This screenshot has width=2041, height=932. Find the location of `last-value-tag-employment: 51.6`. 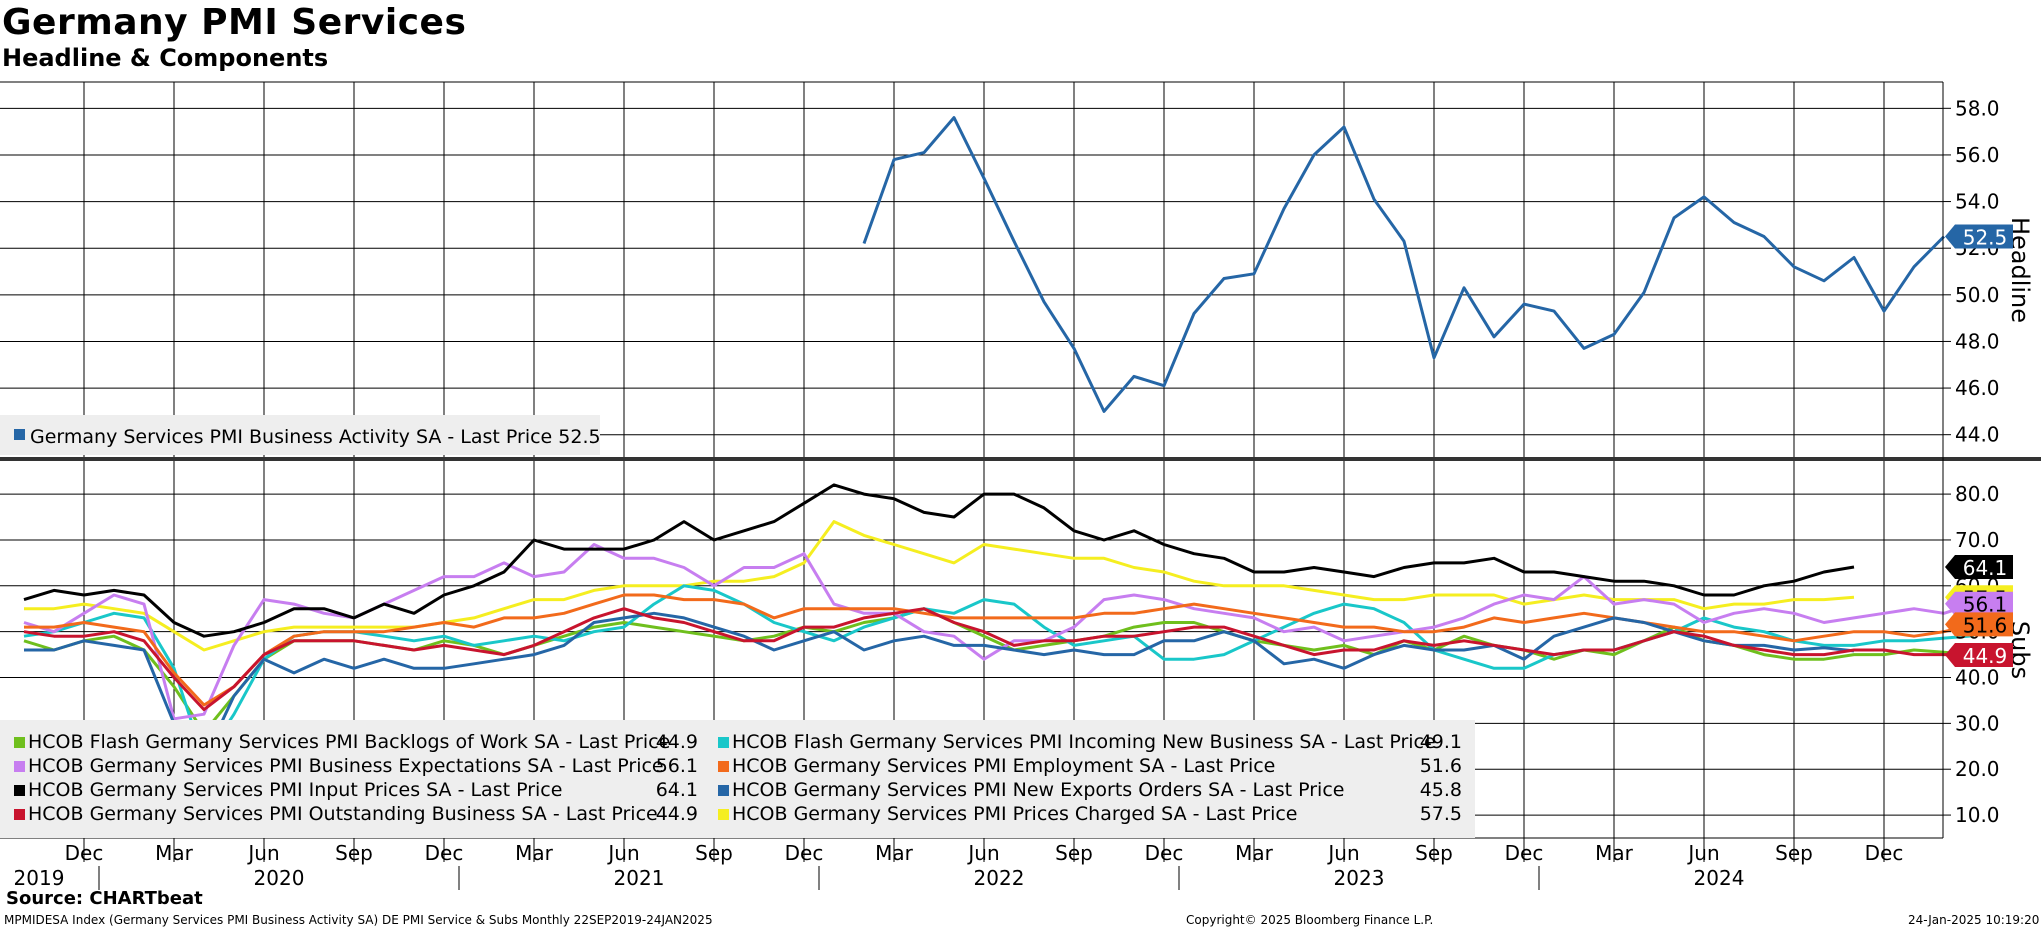

last-value-tag-employment: 51.6 is located at coordinates (1979, 624).